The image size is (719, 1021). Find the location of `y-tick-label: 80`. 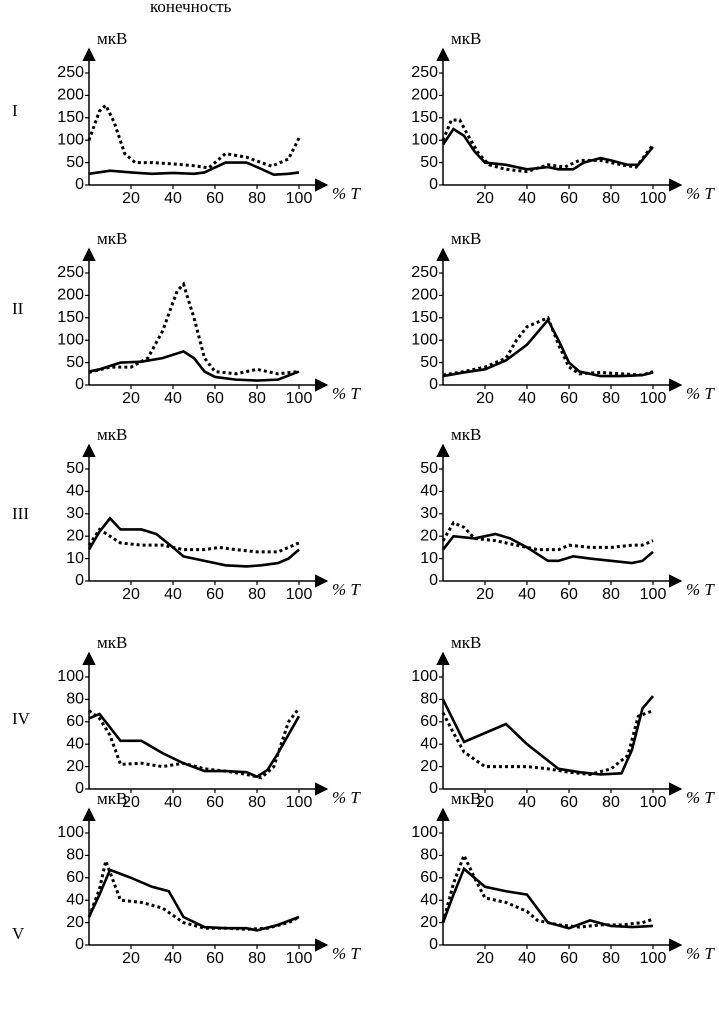

y-tick-label: 80 is located at coordinates (429, 855).